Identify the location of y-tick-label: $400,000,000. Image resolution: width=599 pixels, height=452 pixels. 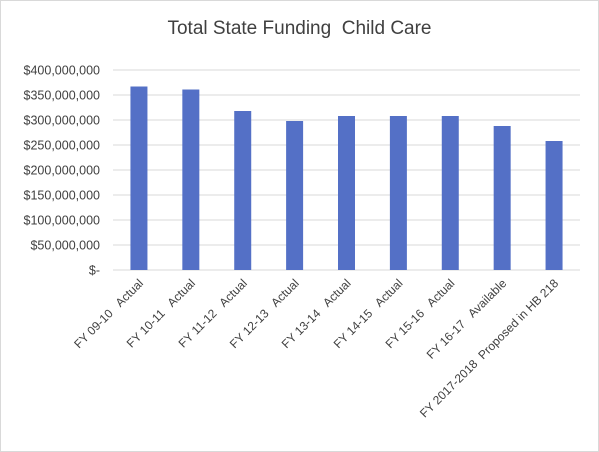
(62, 71).